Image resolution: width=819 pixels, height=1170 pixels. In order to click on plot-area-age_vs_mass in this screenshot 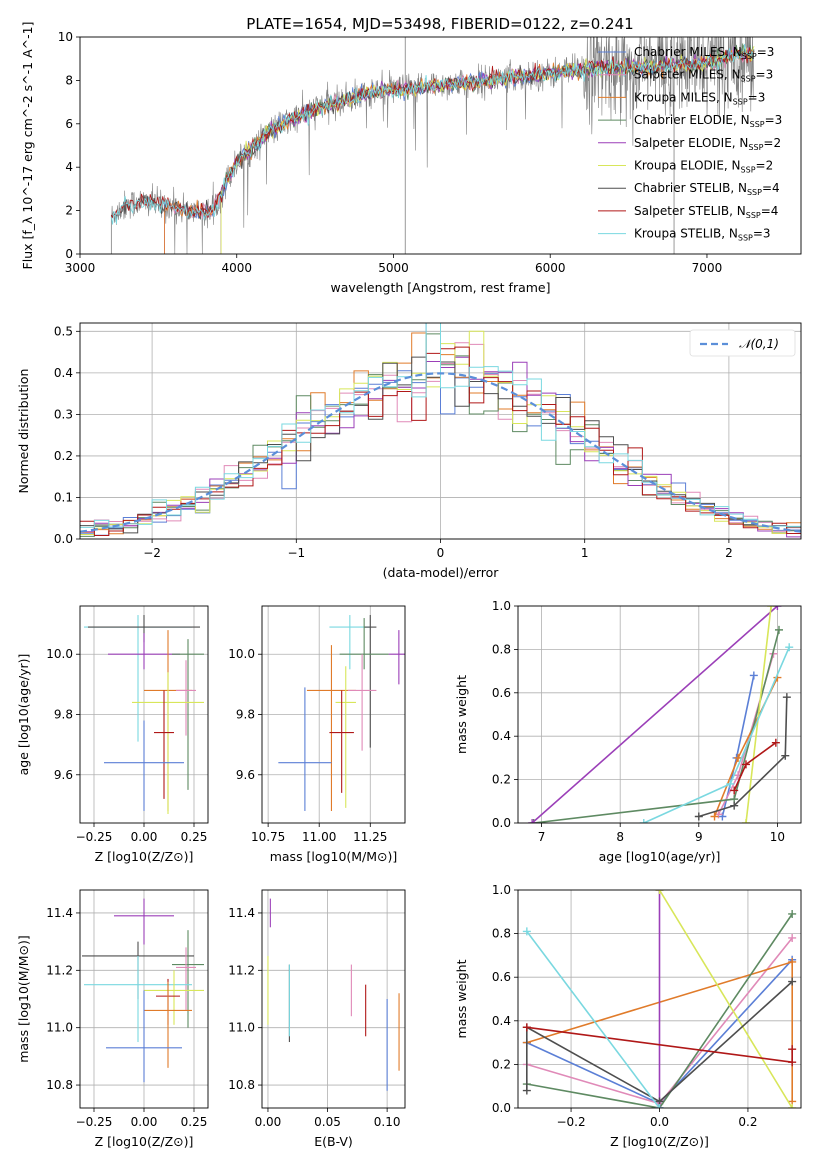, I will do `click(341, 713)`.